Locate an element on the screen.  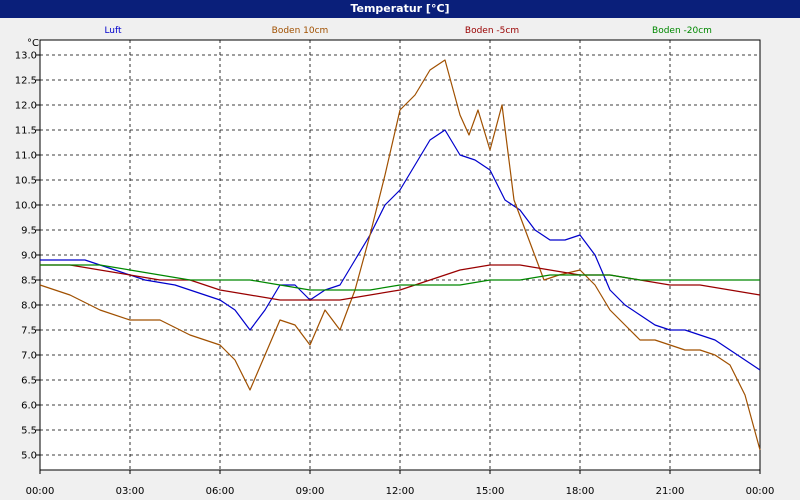
y-tick-label: 9.0 is located at coordinates (29, 256).